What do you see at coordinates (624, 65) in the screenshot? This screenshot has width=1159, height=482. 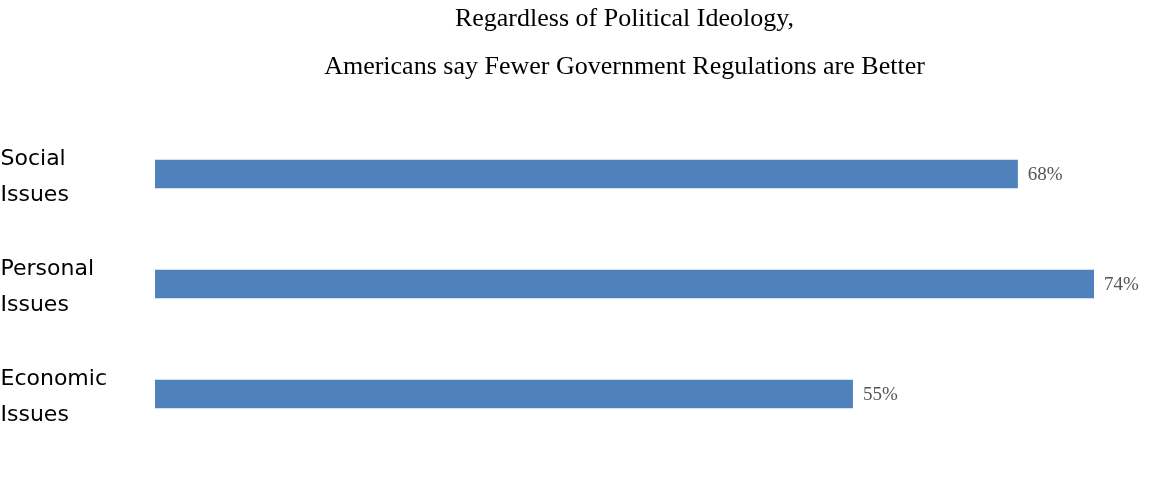 I see `text: Americans say Fewer Government Regulations are Better` at bounding box center [624, 65].